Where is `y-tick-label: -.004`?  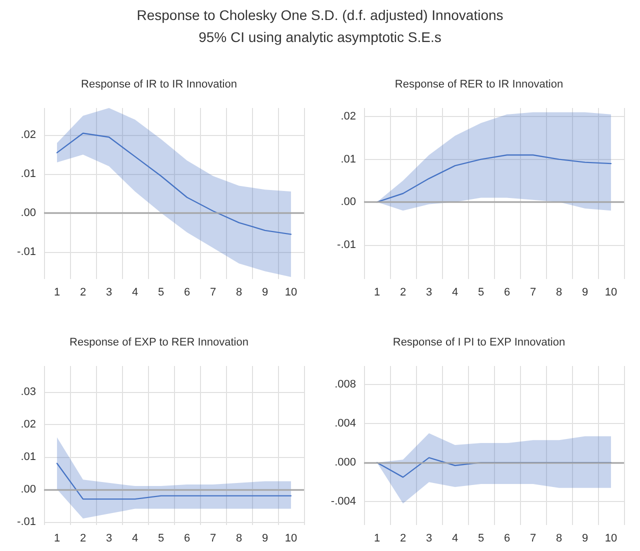
y-tick-label: -.004 is located at coordinates (343, 502).